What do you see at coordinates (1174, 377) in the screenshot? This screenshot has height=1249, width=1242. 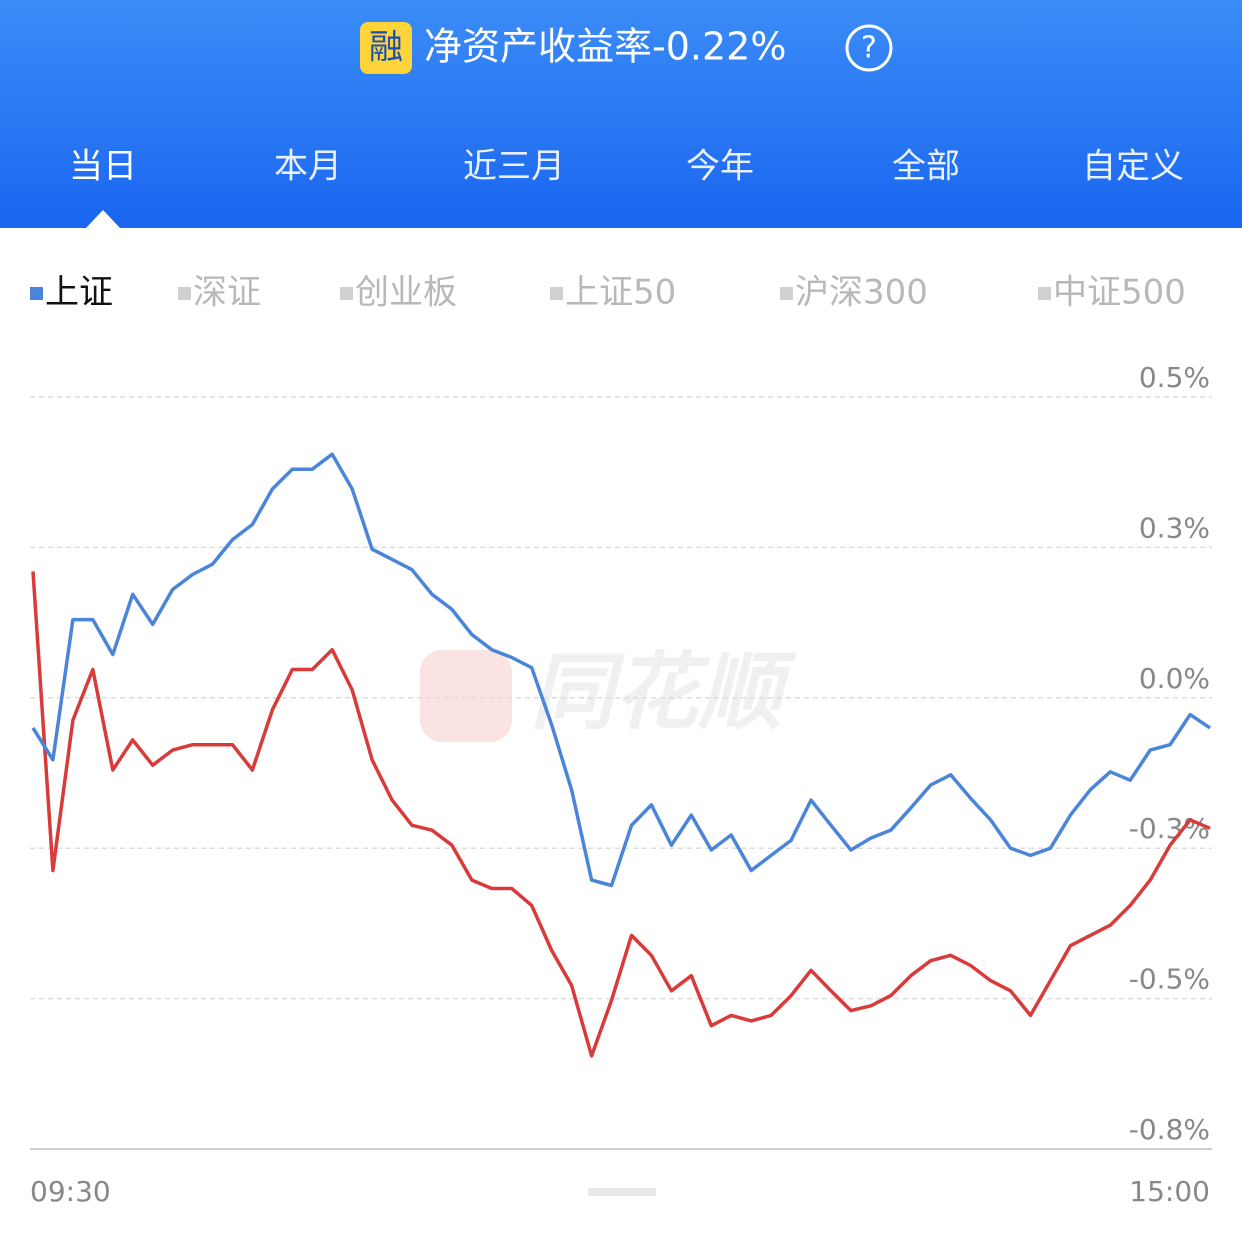 I see `y-tick-label: 0.5%` at bounding box center [1174, 377].